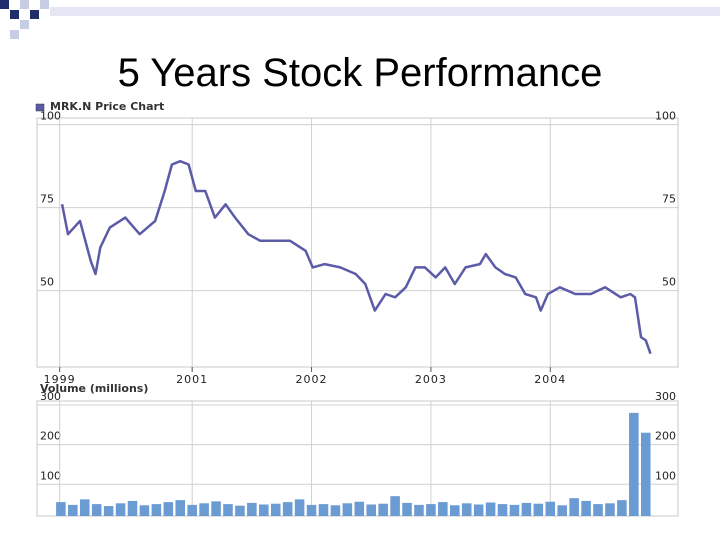 This screenshot has width=720, height=545. Describe the element at coordinates (669, 282) in the screenshot. I see `y-tick-label-right: 50` at that location.